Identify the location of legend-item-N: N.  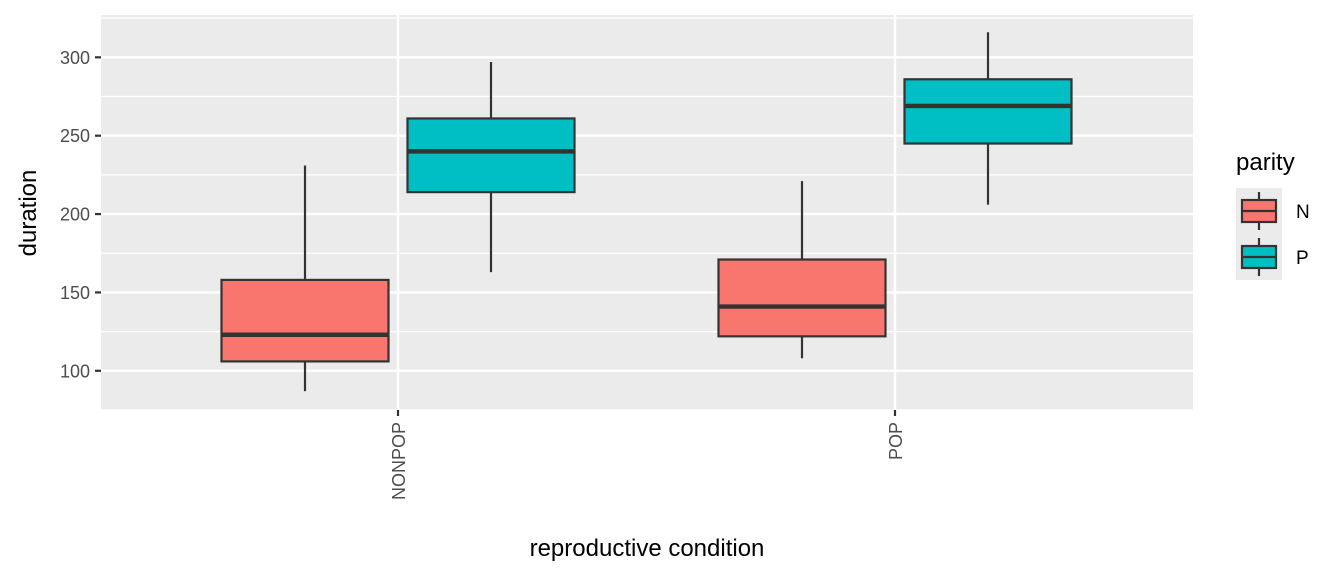
(1273, 211).